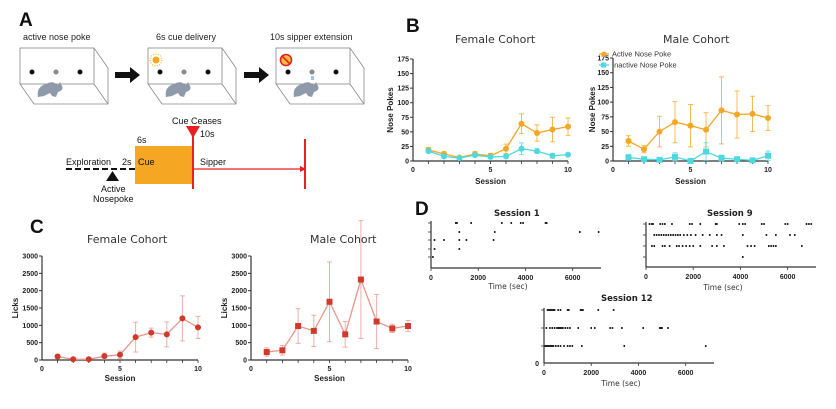 Image resolution: width=836 pixels, height=409 pixels. What do you see at coordinates (30, 326) in the screenshot?
I see `y-tick-label: 1000` at bounding box center [30, 326].